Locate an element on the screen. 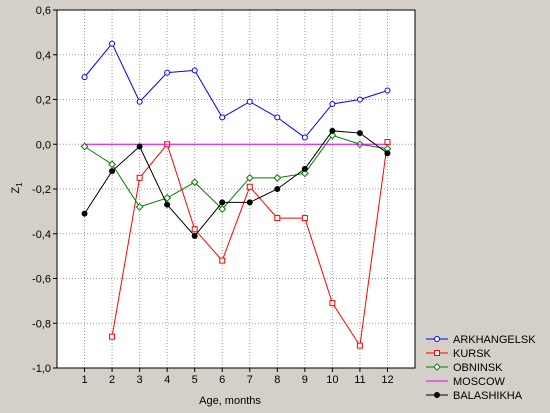 The image size is (550, 413). legend-item-arkhangelsk: ARKHANGELSK is located at coordinates (481, 340).